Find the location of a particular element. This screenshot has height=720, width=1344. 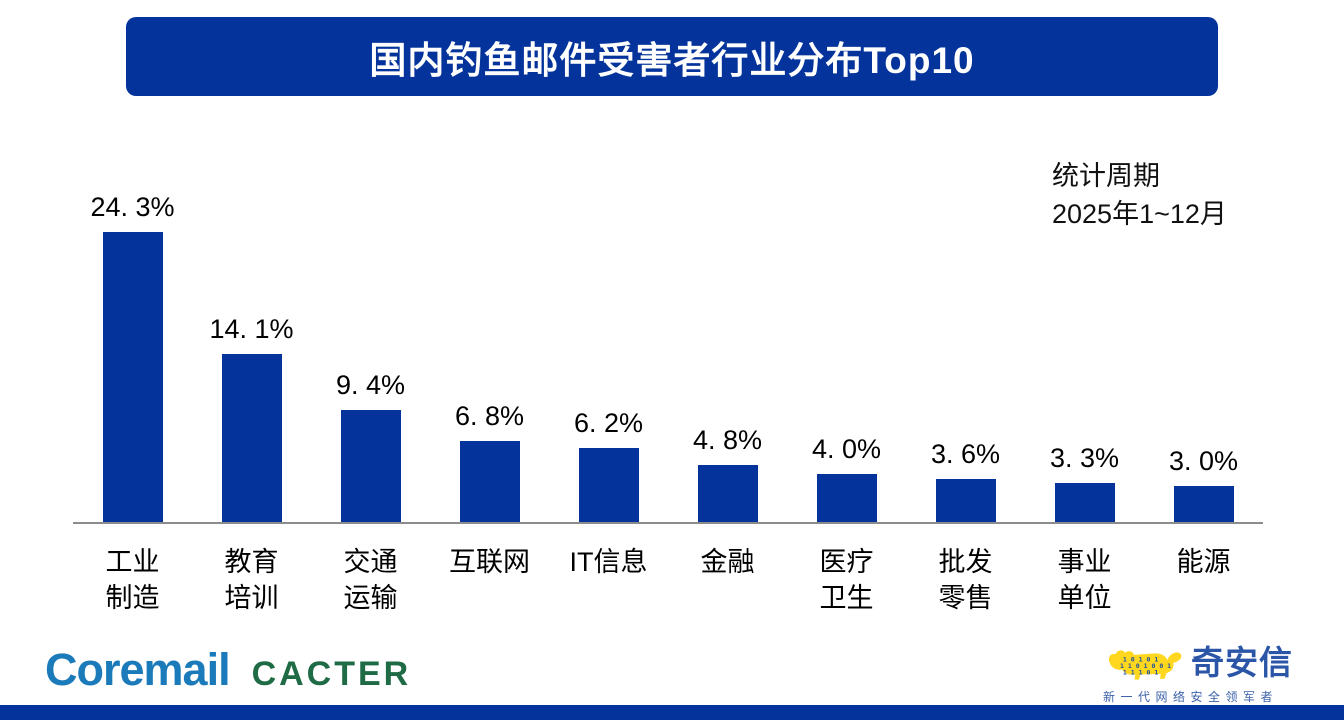

stat-period-annotation: 统计周期 2025年1~12月 is located at coordinates (1139, 196).